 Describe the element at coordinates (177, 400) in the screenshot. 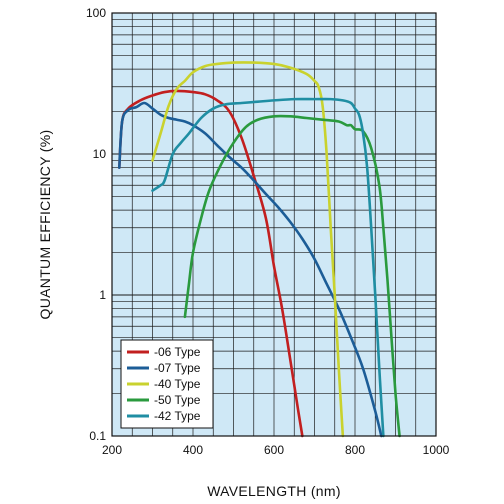

I see `legend-label: -50 Type` at that location.